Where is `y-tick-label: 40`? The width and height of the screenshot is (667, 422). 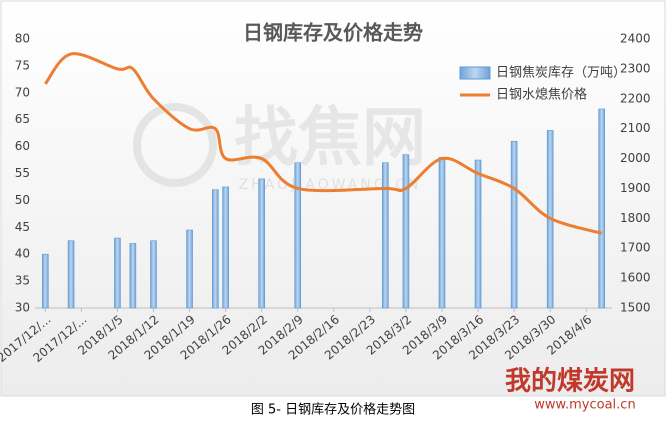 y-tick-label: 40 is located at coordinates (22, 254).